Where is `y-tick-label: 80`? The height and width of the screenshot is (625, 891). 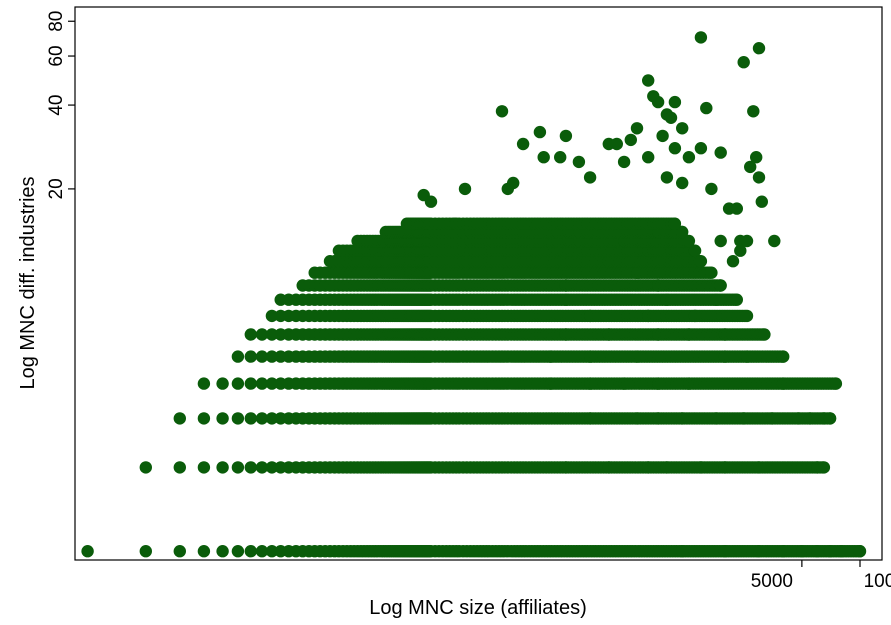 y-tick-label: 80 is located at coordinates (56, 21).